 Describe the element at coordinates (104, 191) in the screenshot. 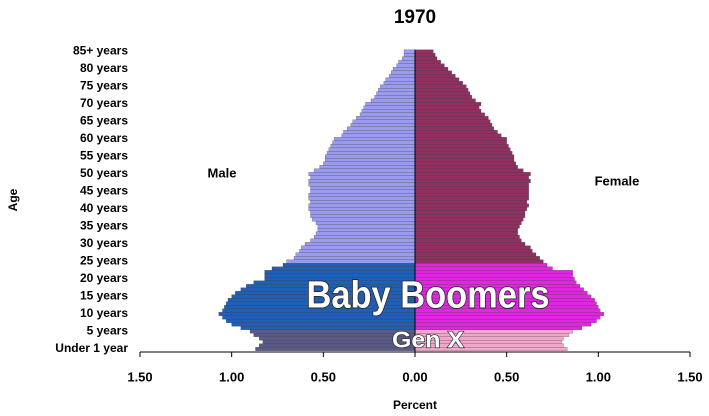

I see `y-tick-label: 45 years` at that location.